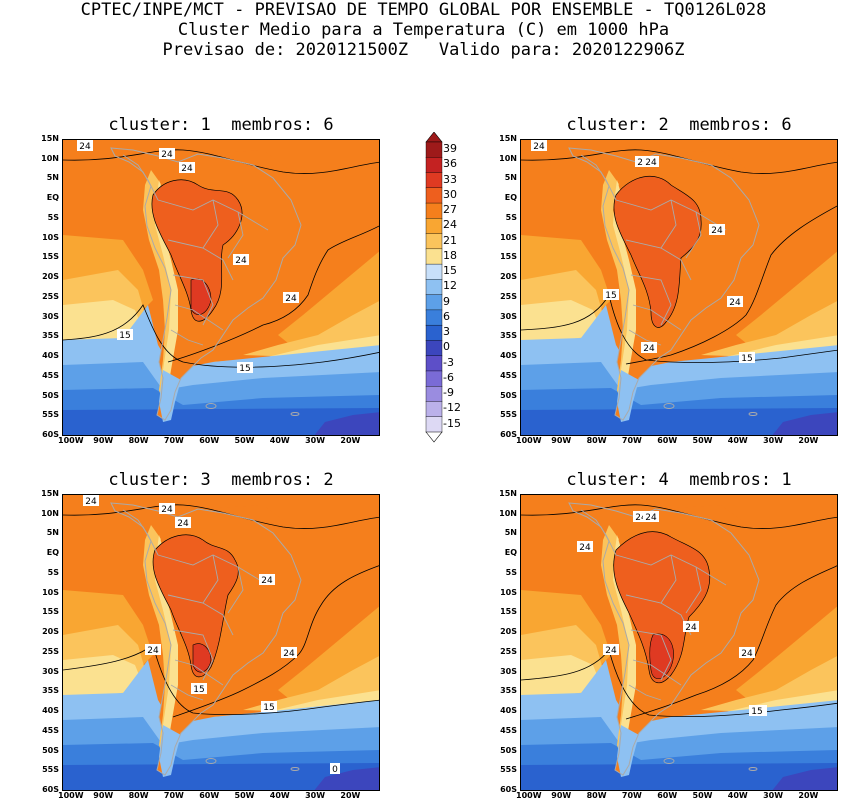 The height and width of the screenshot is (803, 847). Describe the element at coordinates (448, 362) in the screenshot. I see `colorbar-label: -3` at that location.